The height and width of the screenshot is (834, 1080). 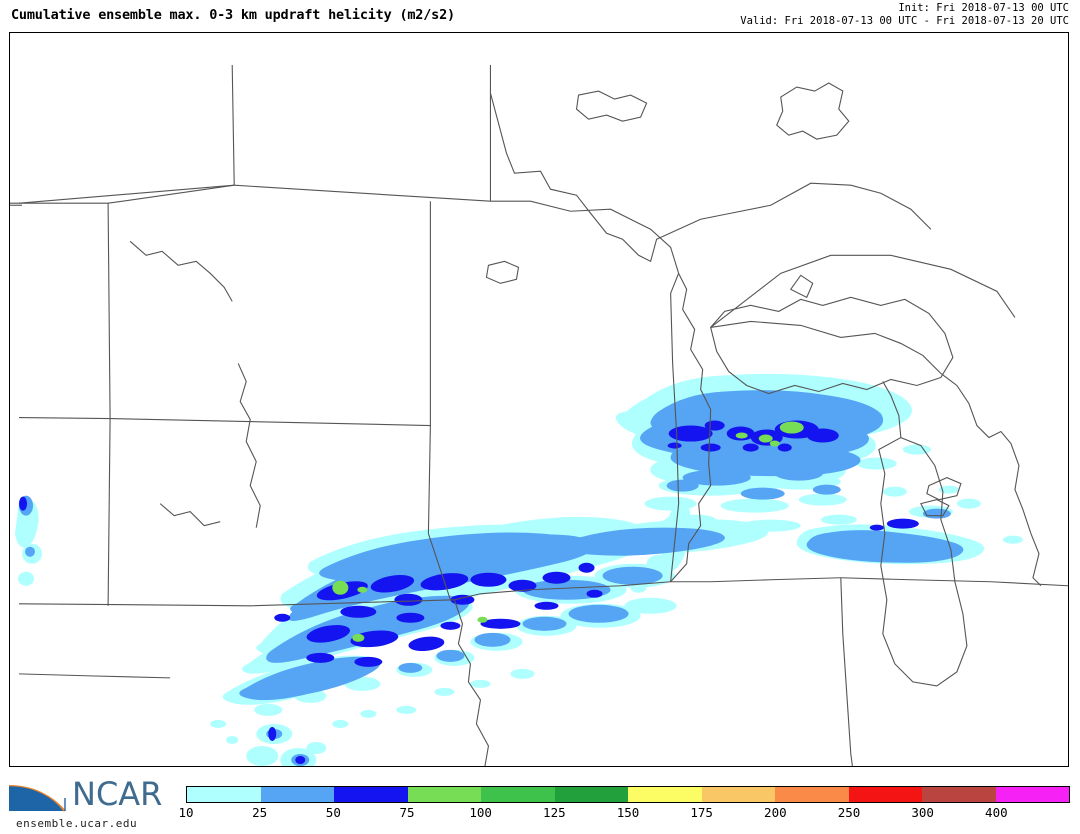 What do you see at coordinates (77, 823) in the screenshot?
I see `ensemble-url-label: ensemble.ucar.edu` at bounding box center [77, 823].